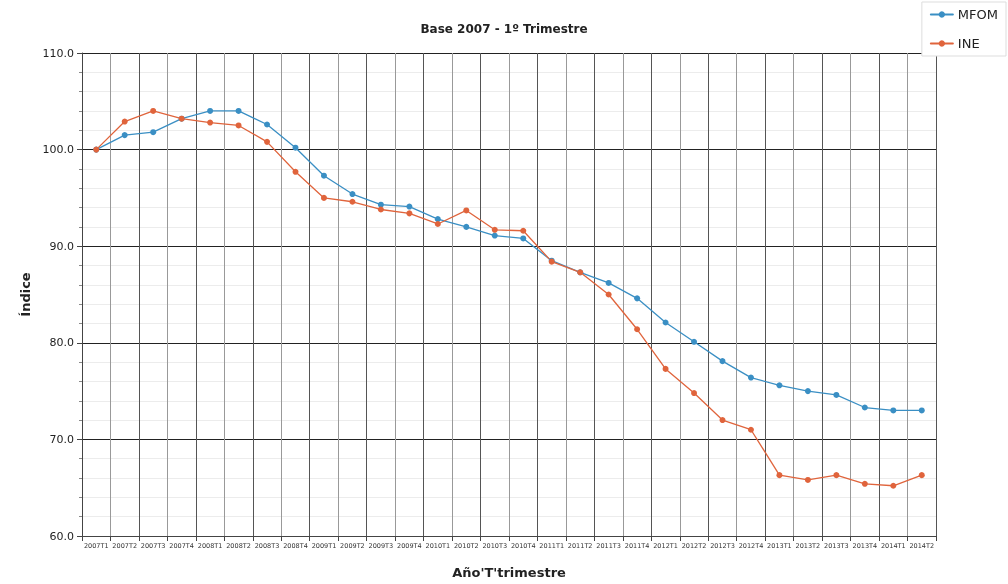 Image resolution: width=1008 pixels, height=584 pixels. What do you see at coordinates (25, 294) in the screenshot?
I see `y-axis-title: Índice` at bounding box center [25, 294].